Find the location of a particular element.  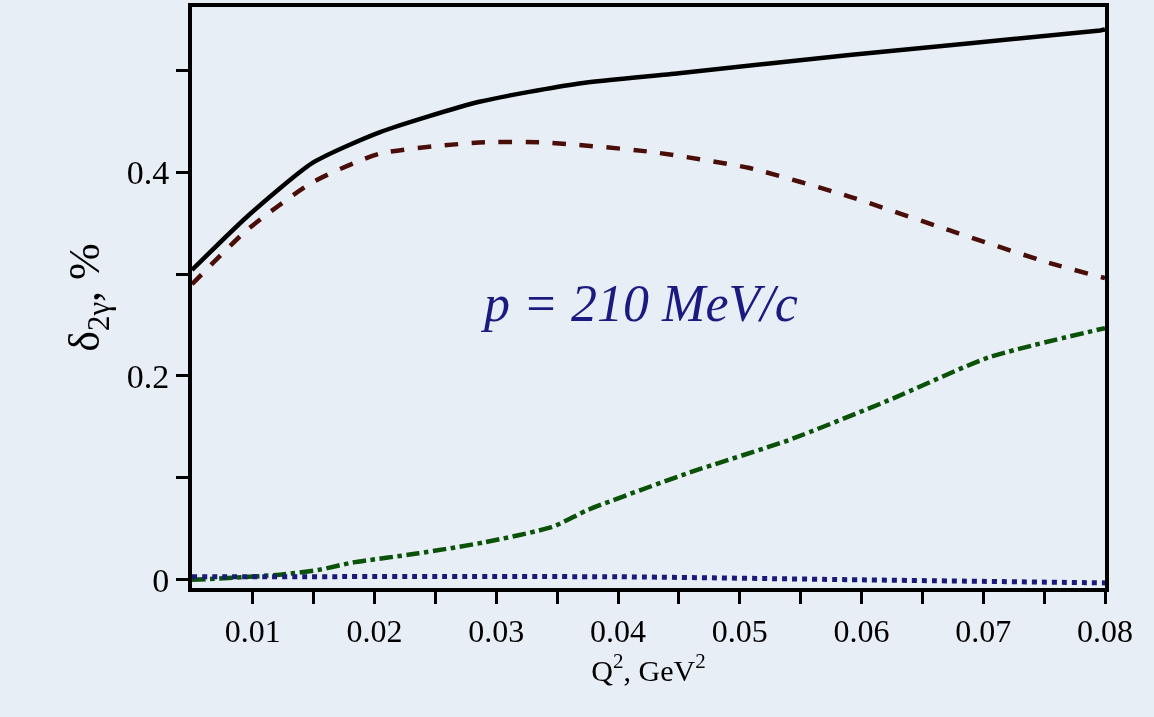

y-tick-label: 0.2 is located at coordinates (148, 376).